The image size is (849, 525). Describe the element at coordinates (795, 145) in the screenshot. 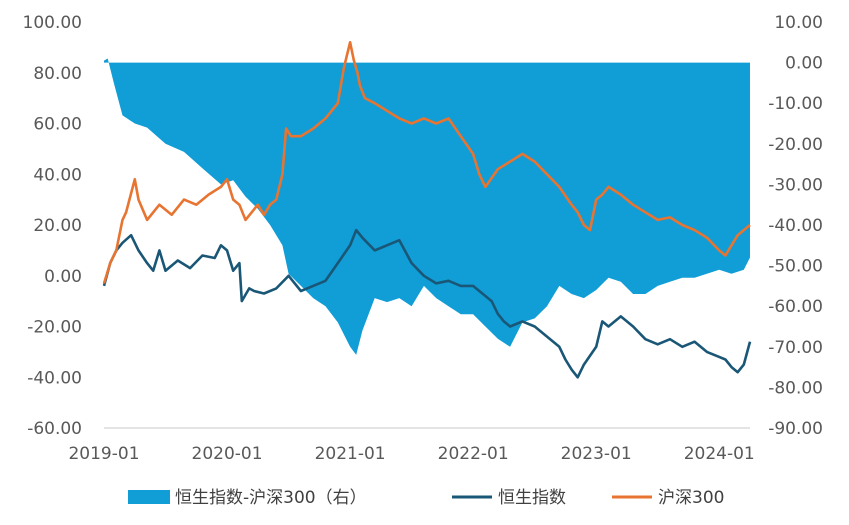

I see `y-right-tick-label: -20.00` at that location.